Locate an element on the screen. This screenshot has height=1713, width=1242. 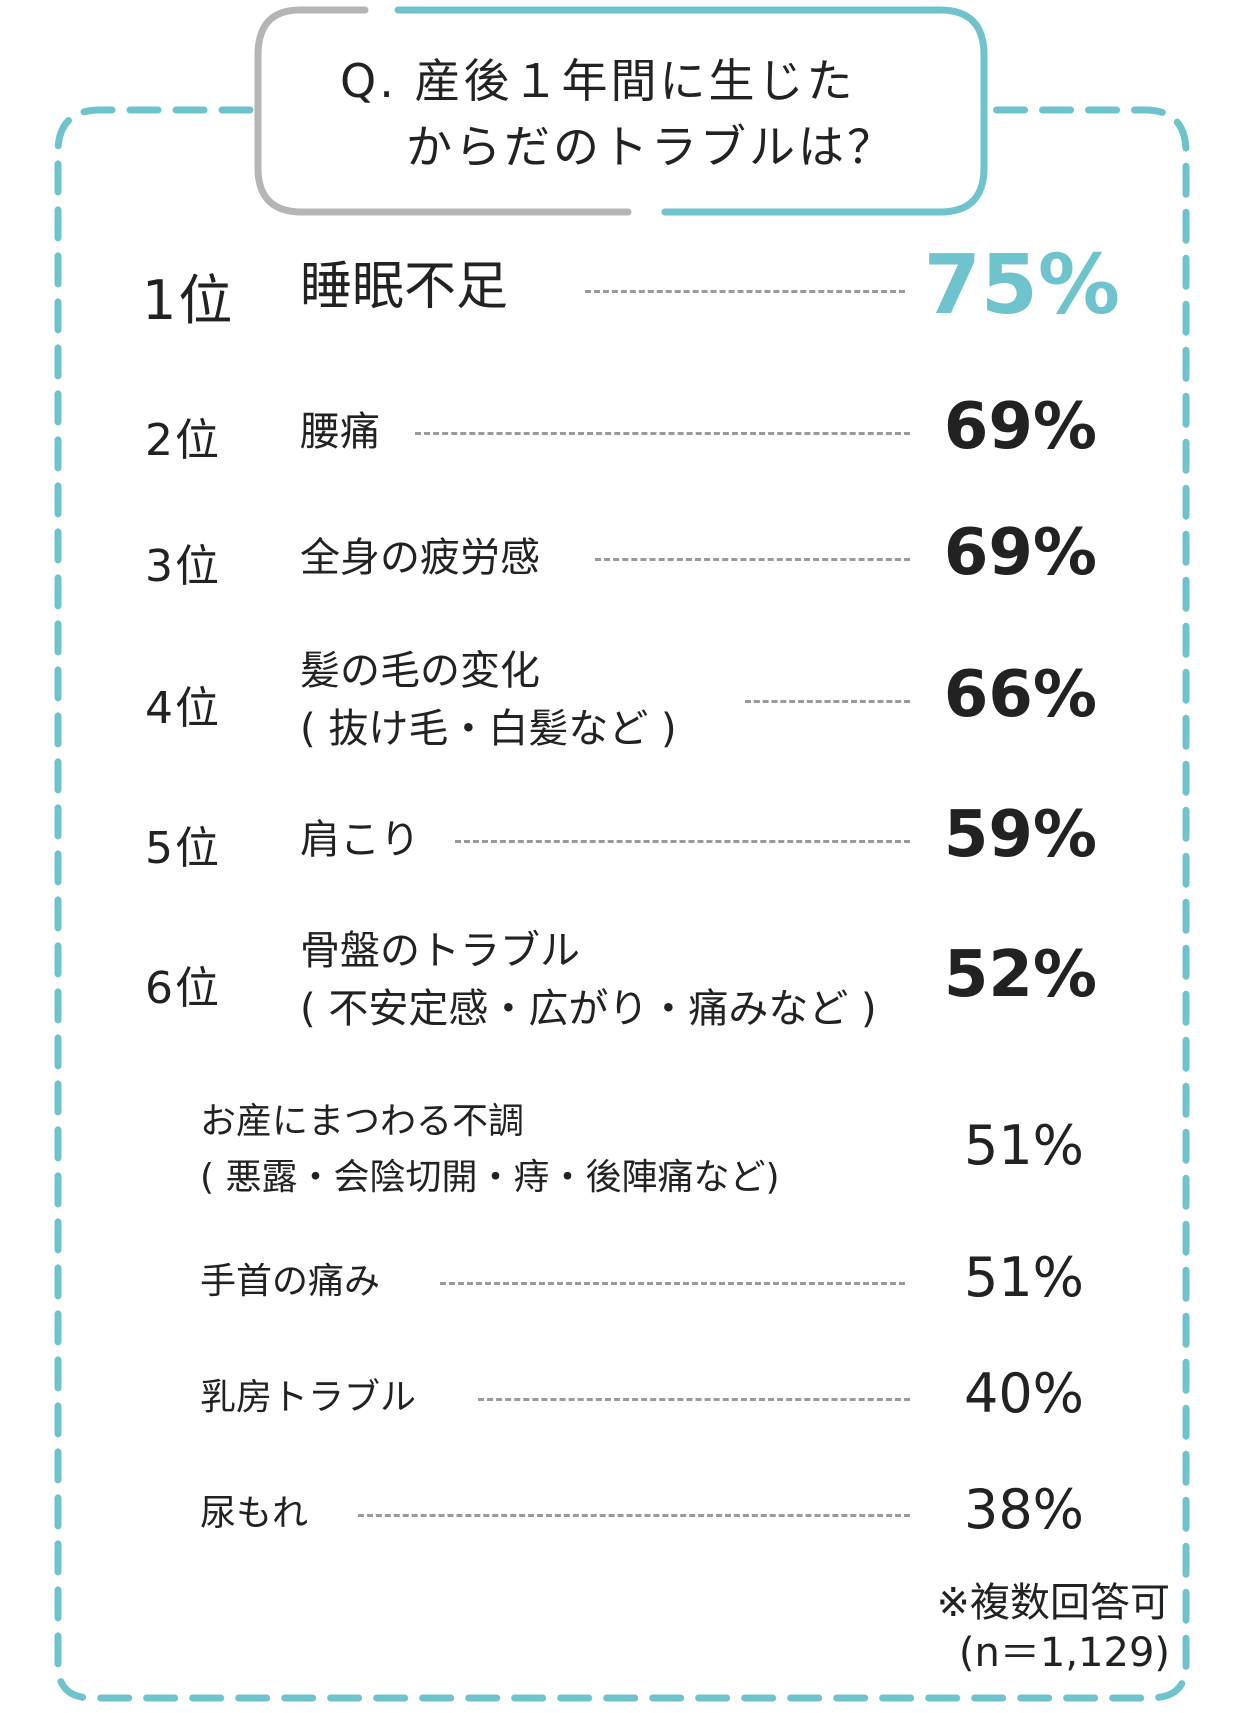
percentage-value: 38% is located at coordinates (1023, 1509).